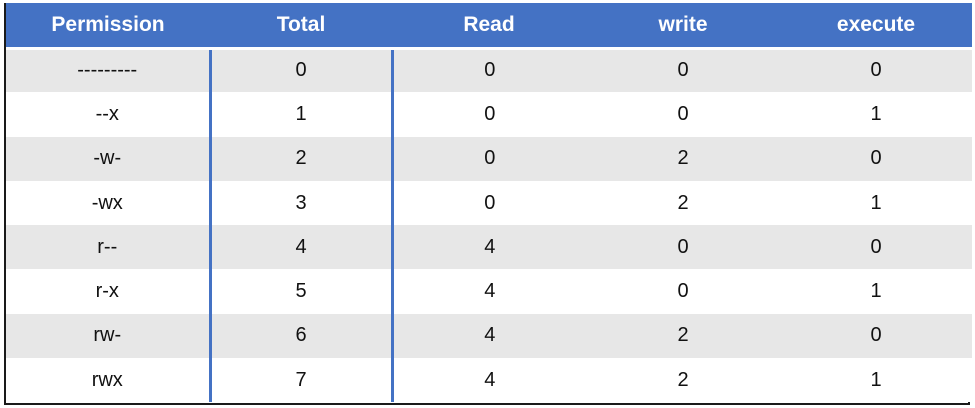 Image resolution: width=975 pixels, height=408 pixels. I want to click on cell-total: 2, so click(302, 158).